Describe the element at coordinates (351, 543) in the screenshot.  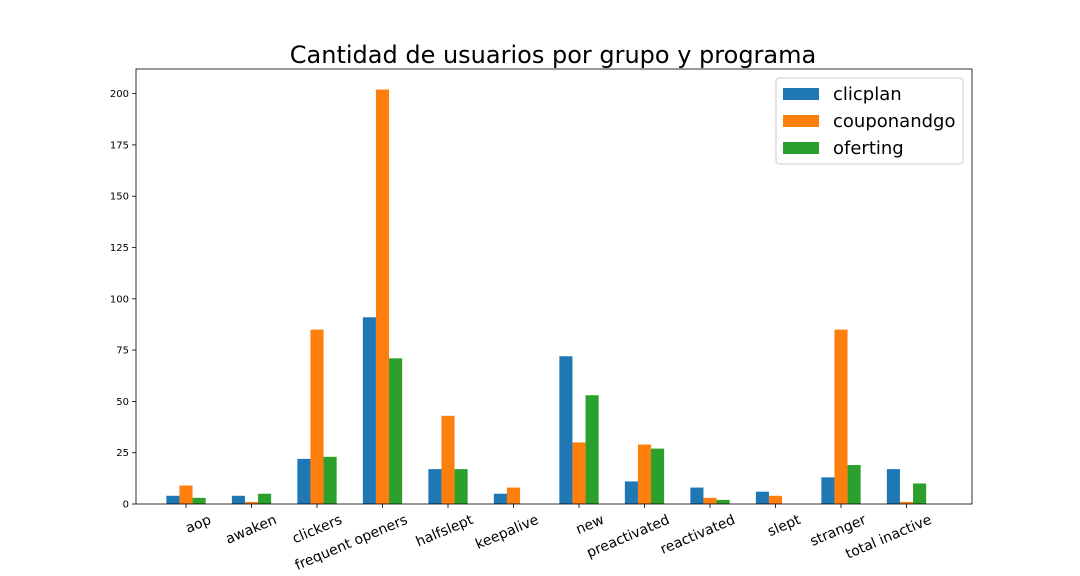
I see `x-tick-label-frequent-openers: frequent openers` at that location.